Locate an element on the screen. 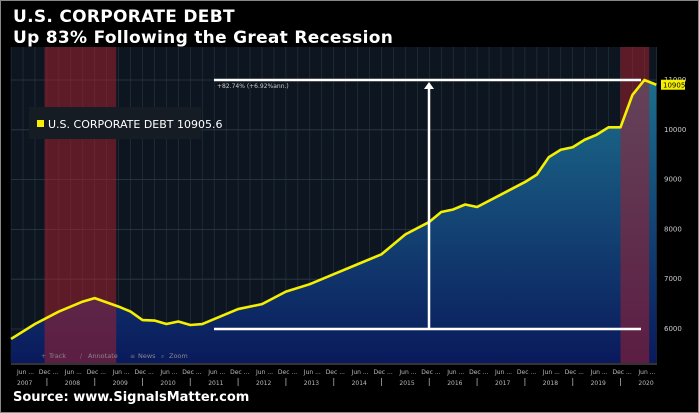 The height and width of the screenshot is (413, 699). x-tick-year: 2011 is located at coordinates (215, 383).